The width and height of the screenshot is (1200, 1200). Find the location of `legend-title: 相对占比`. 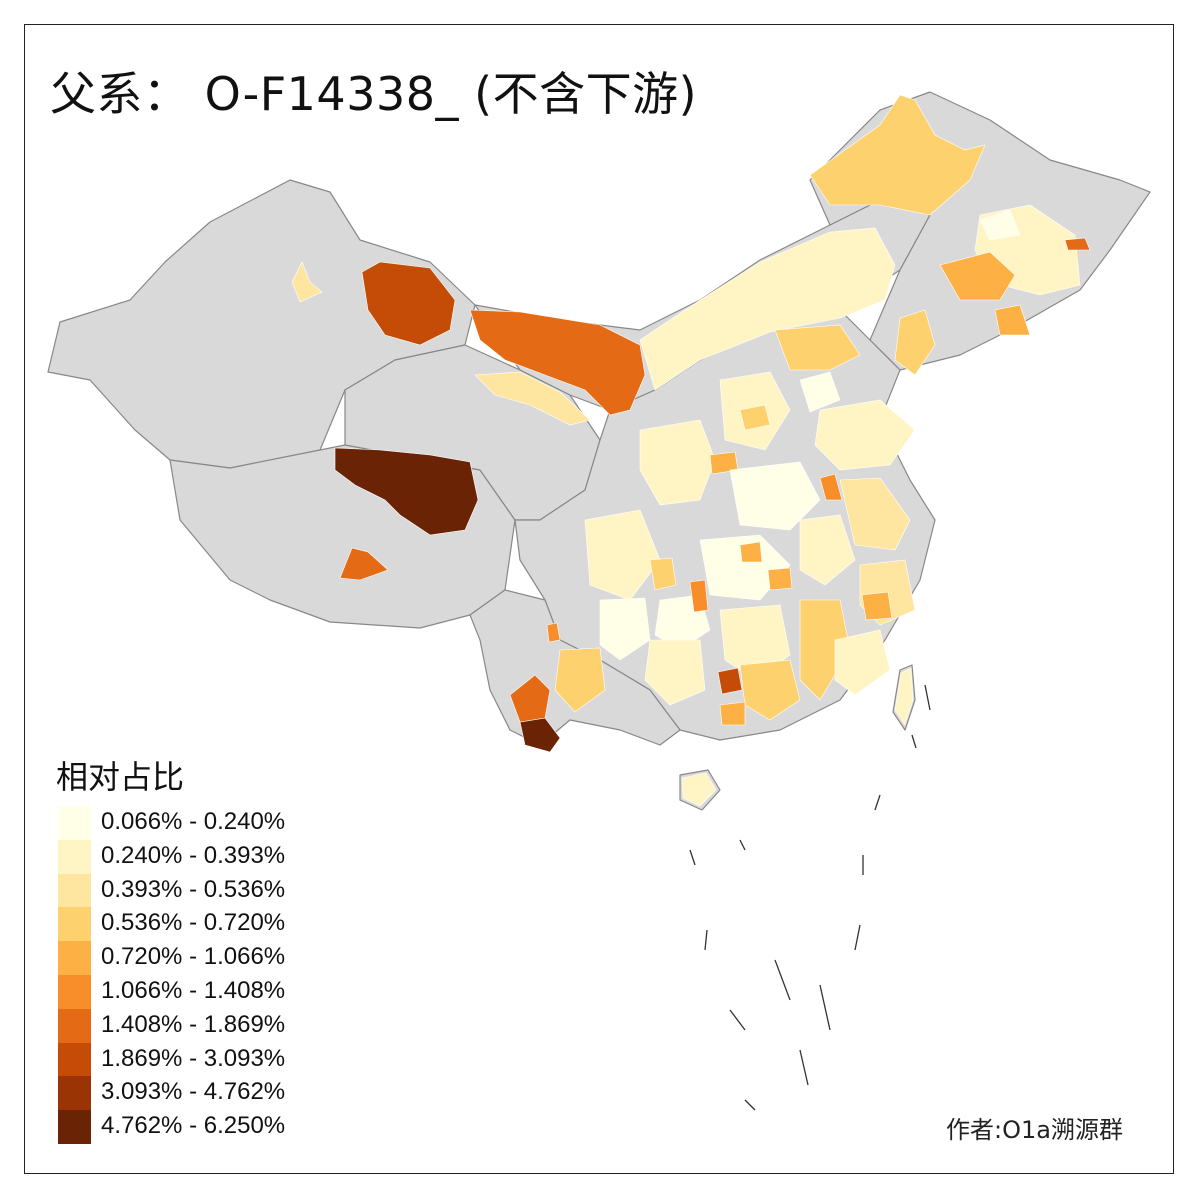

legend-title: 相对占比 is located at coordinates (120, 777).